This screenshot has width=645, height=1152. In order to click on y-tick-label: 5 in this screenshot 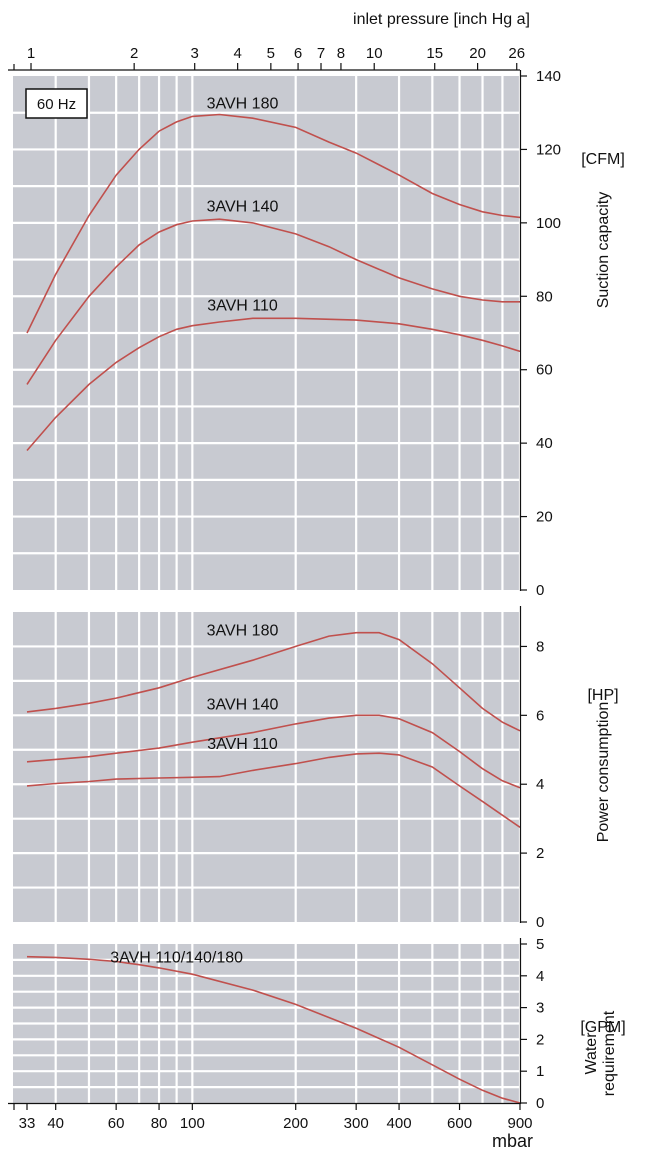, I will do `click(540, 944)`.